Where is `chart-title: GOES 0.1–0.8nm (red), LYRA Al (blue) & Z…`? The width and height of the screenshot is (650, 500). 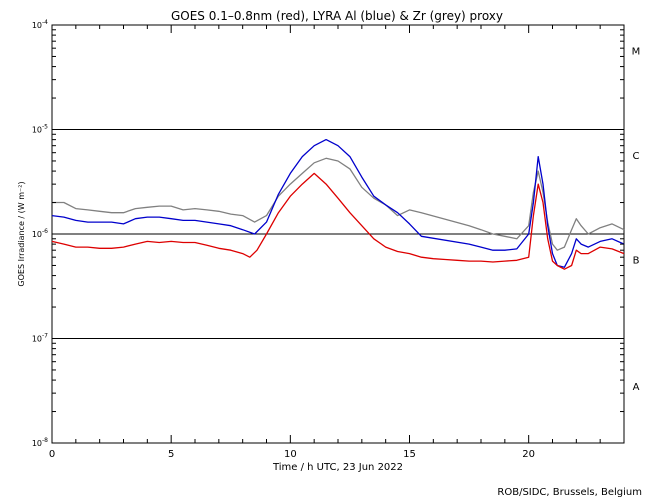
chart-title: GOES 0.1–0.8nm (red), LYRA Al (blue) & Z… is located at coordinates (337, 16).